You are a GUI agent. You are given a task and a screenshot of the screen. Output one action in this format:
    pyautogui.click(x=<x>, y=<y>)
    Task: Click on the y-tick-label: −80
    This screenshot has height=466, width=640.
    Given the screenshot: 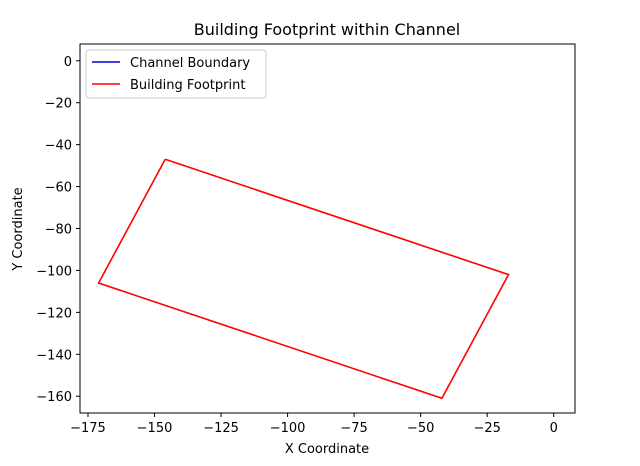 What is the action you would take?
    pyautogui.click(x=58, y=230)
    